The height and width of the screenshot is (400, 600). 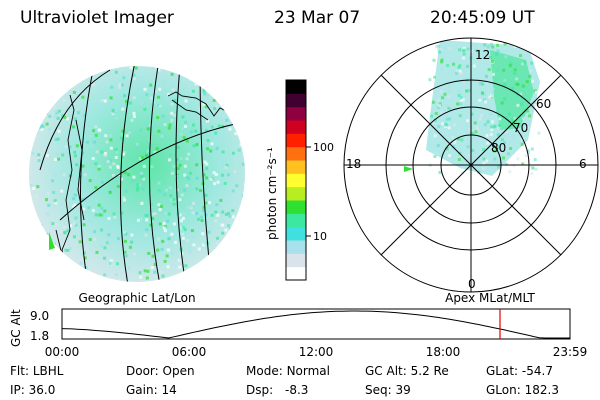 What do you see at coordinates (472, 284) in the screenshot?
I see `mlt-label-0: 0` at bounding box center [472, 284].